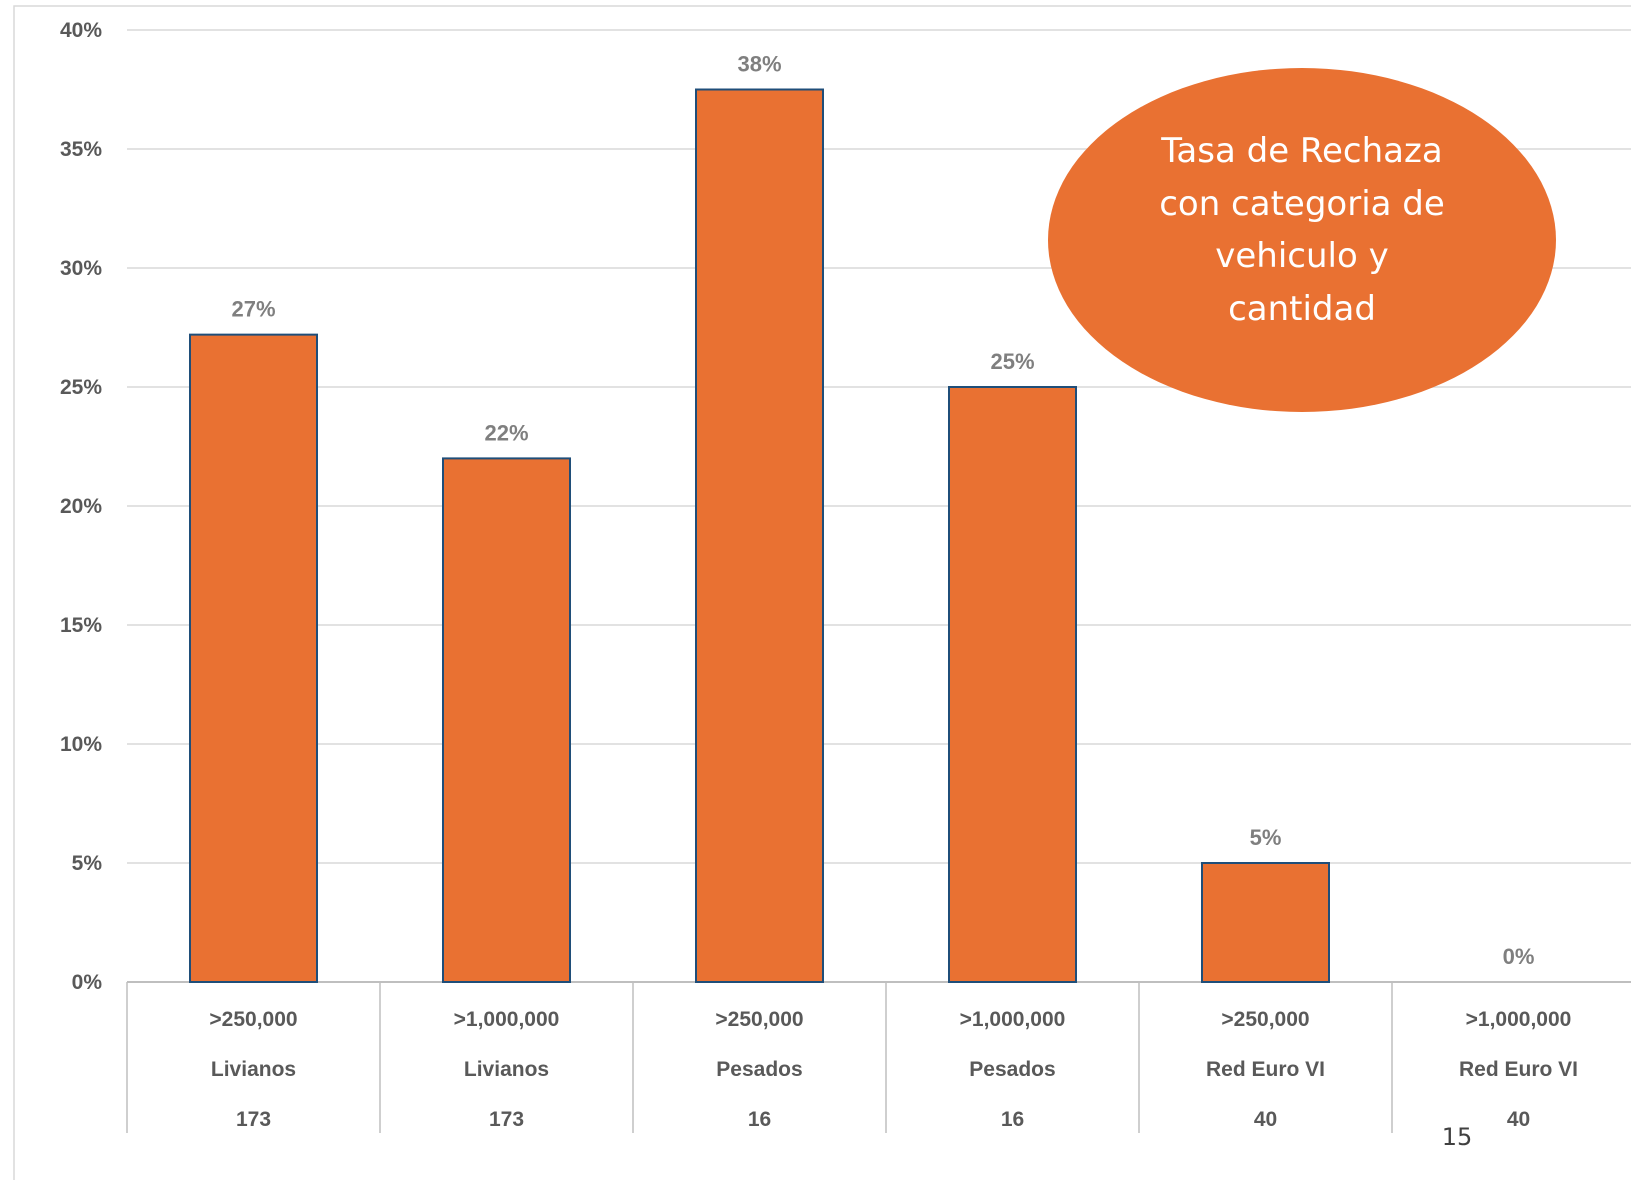 Image resolution: width=1631 pixels, height=1180 pixels. What do you see at coordinates (1457, 1137) in the screenshot?
I see `slide-number: 15` at bounding box center [1457, 1137].